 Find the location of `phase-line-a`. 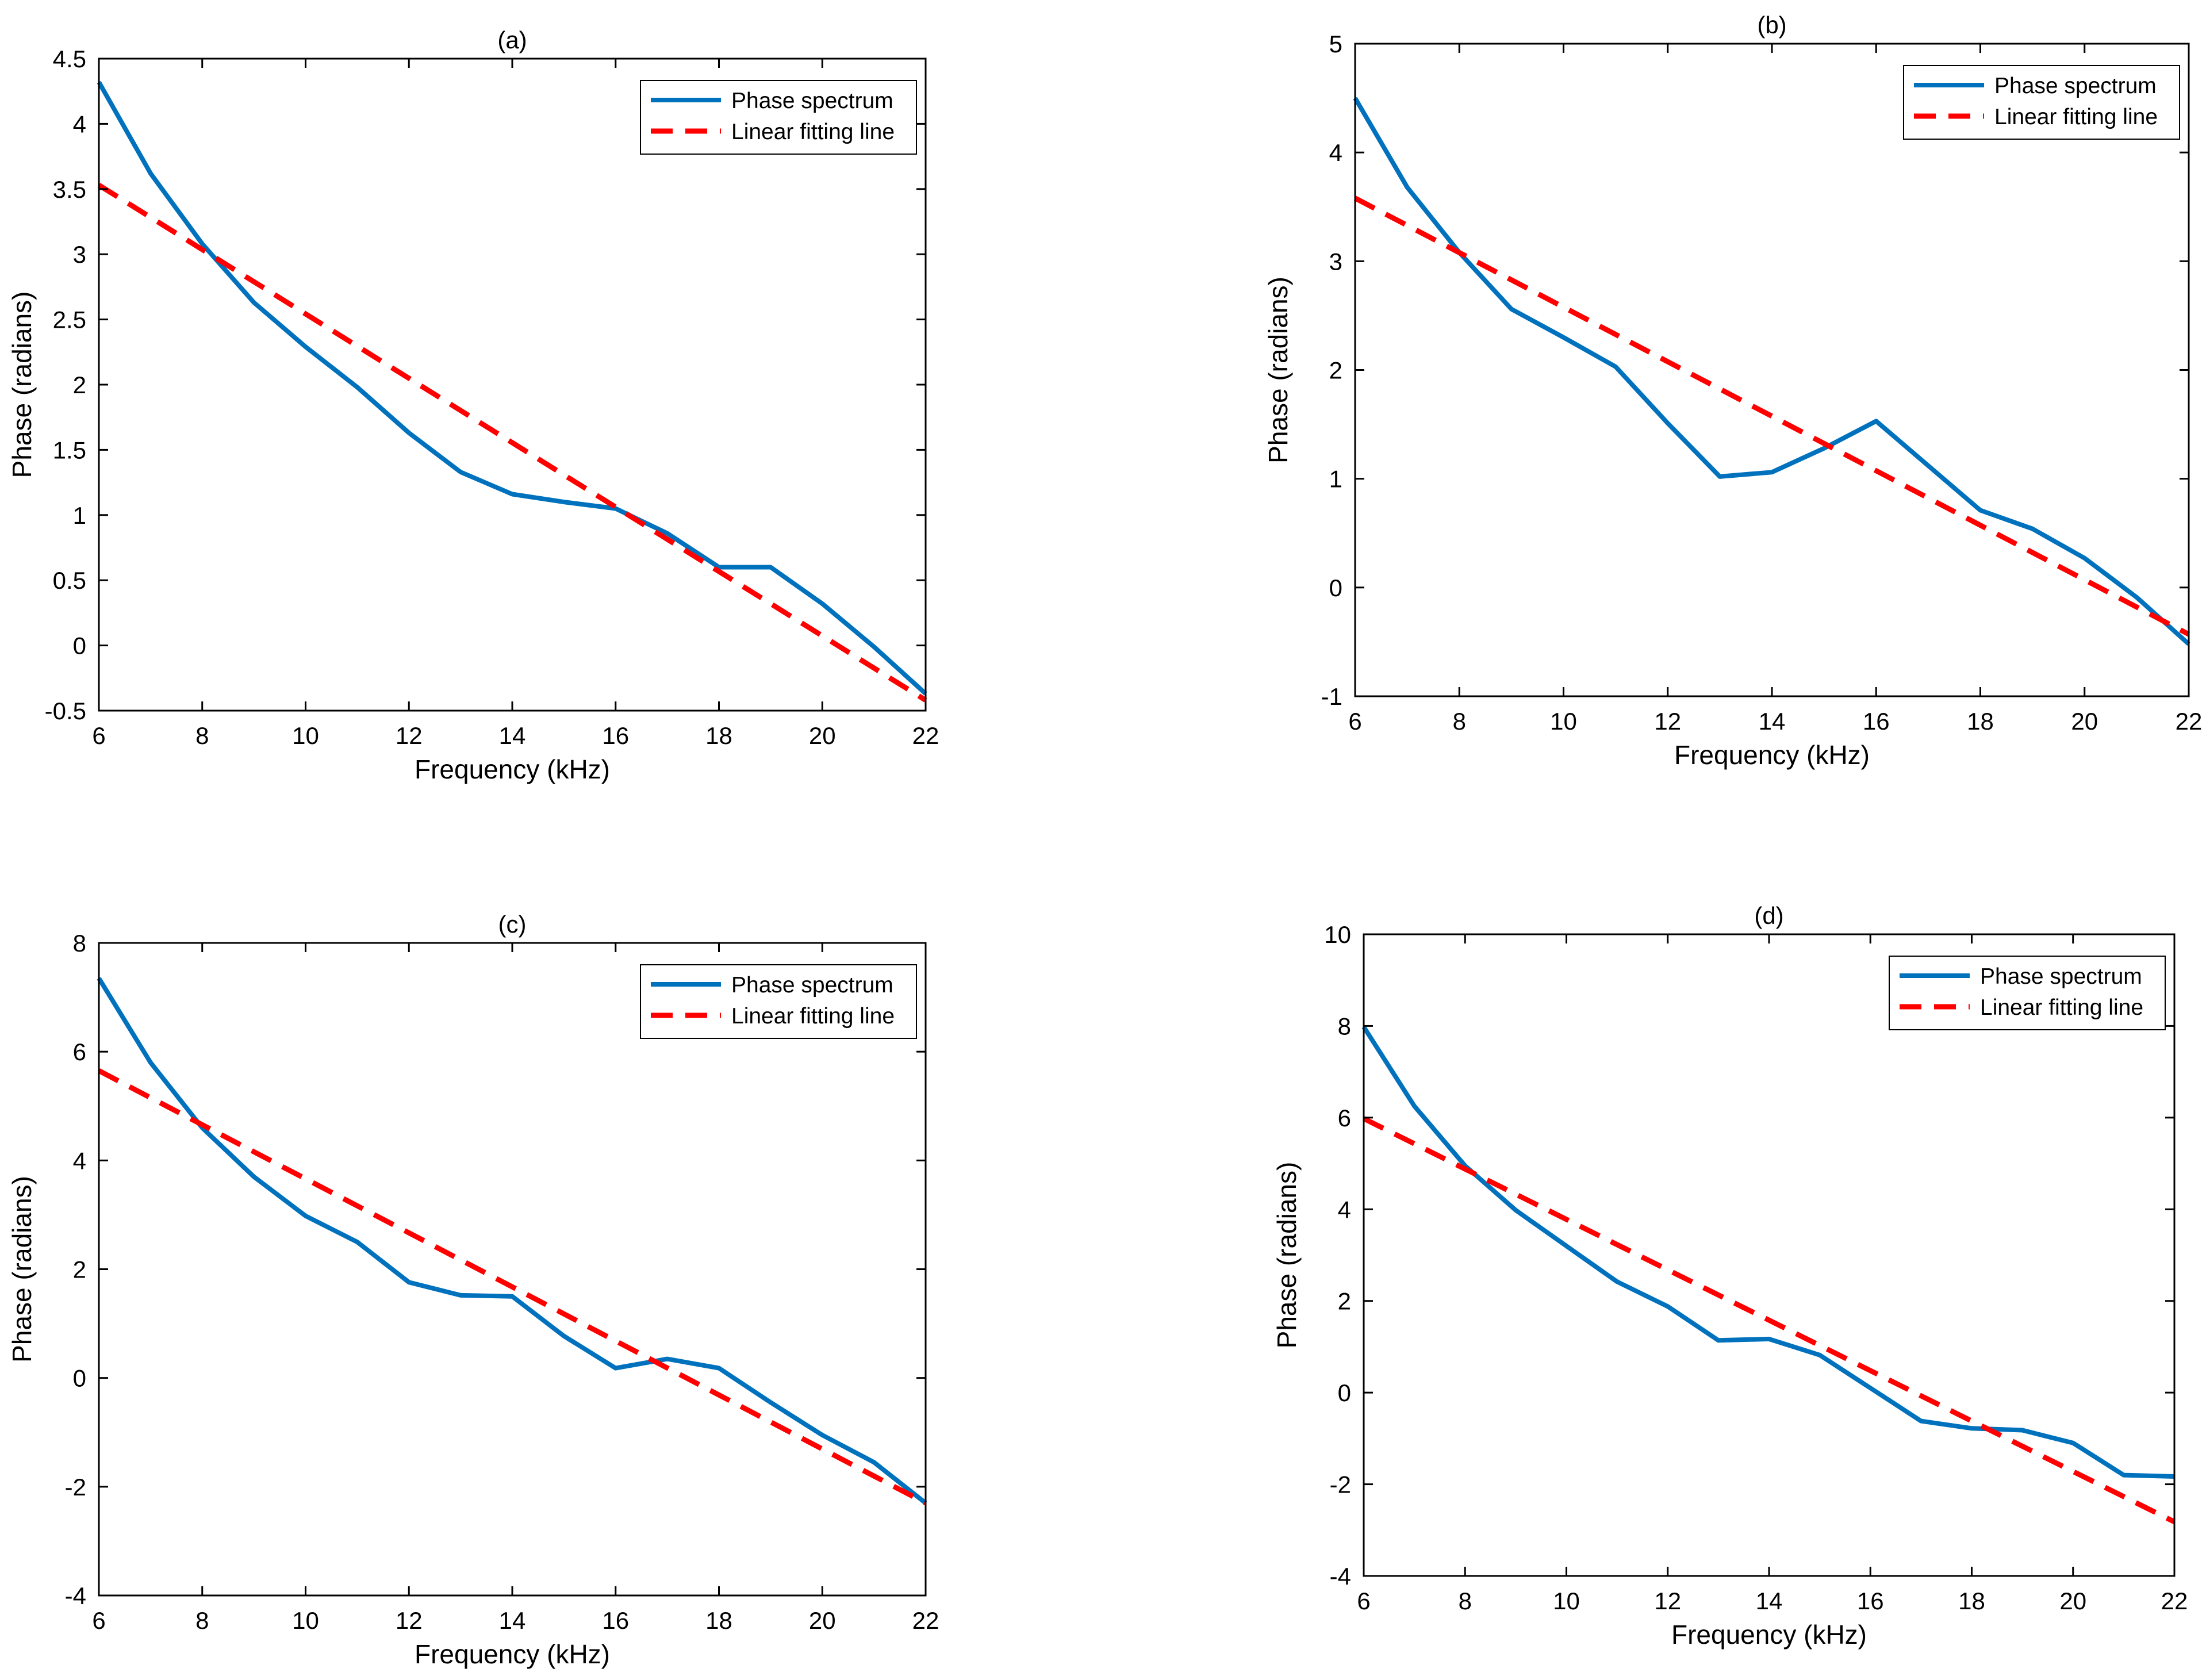

phase-line-a is located at coordinates (512, 388).